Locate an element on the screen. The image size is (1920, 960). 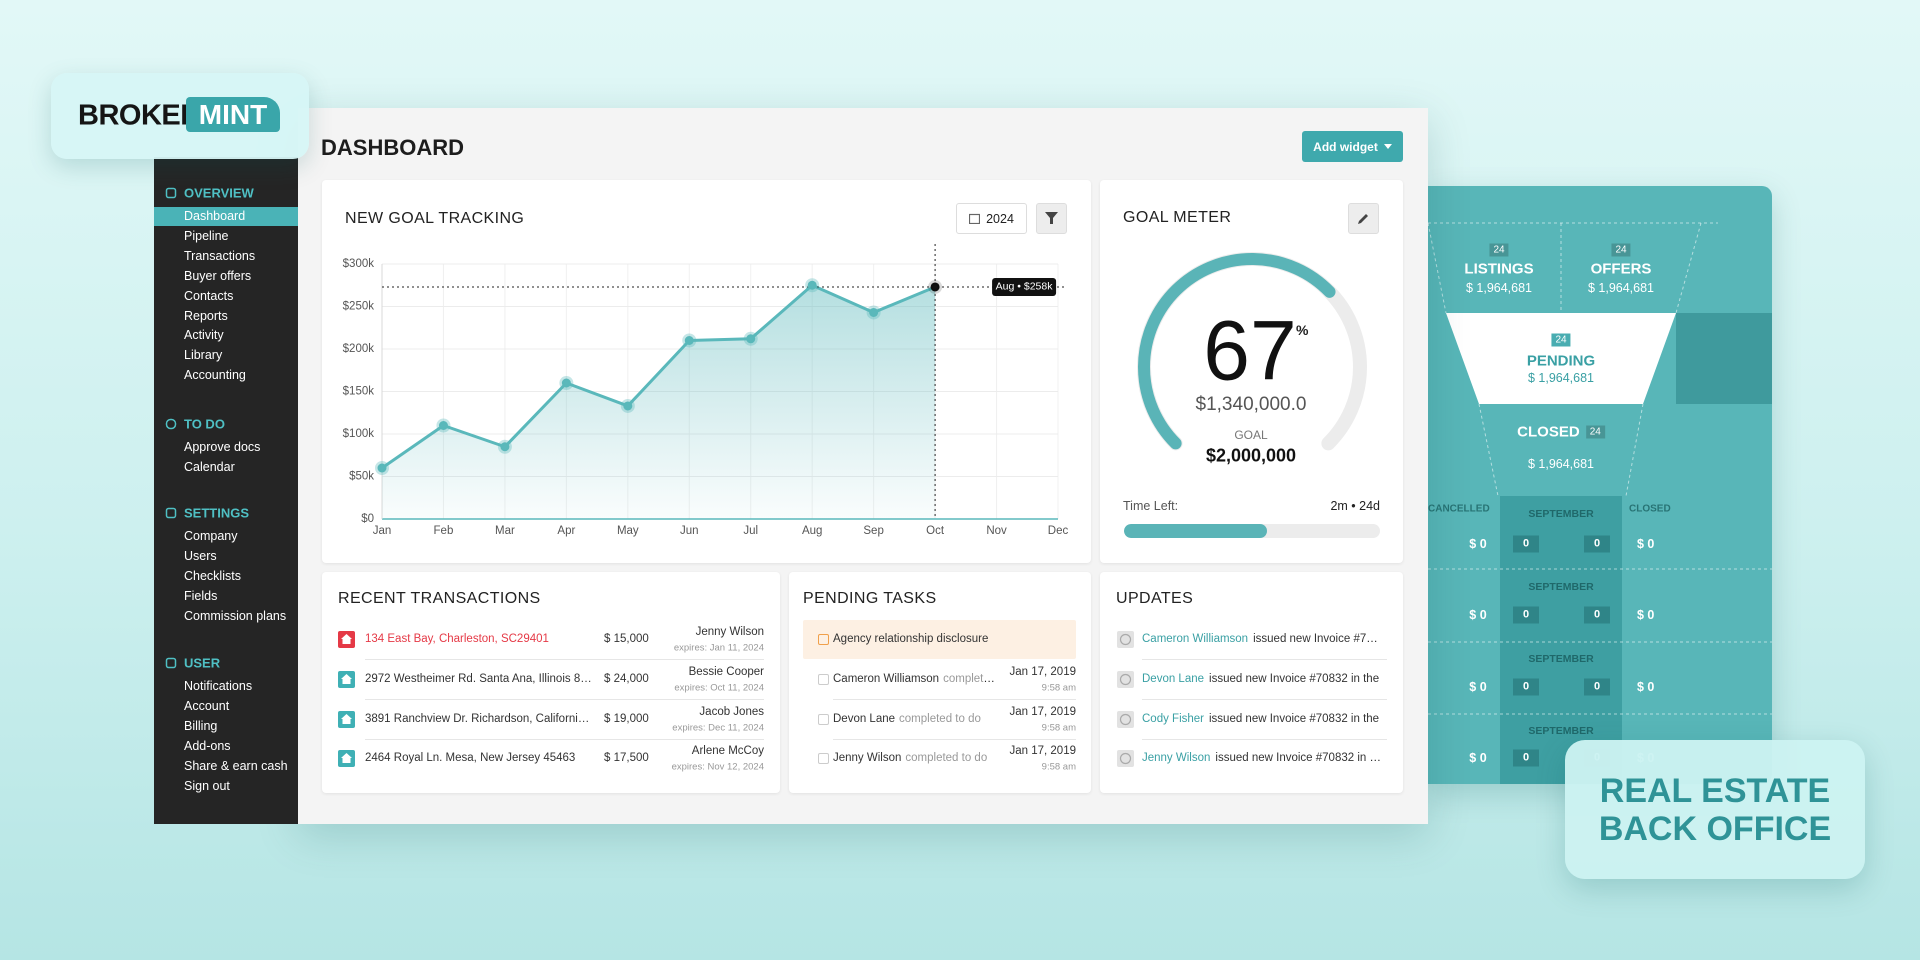
x-tick-label: Dec is located at coordinates (1058, 531).